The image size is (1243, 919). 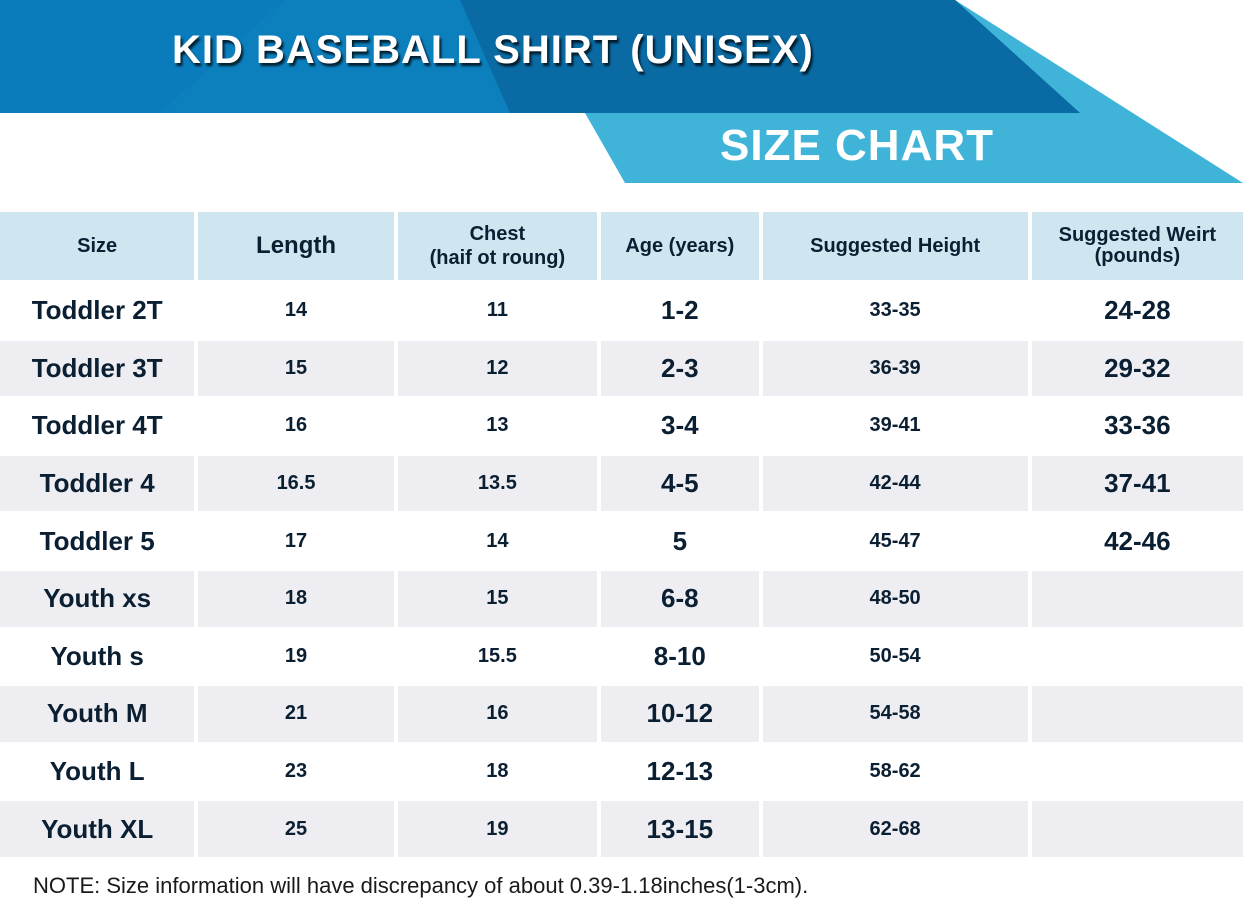 I want to click on table-row: Toddler 5 17 14 5 45-47 42-46, so click(x=621, y=542).